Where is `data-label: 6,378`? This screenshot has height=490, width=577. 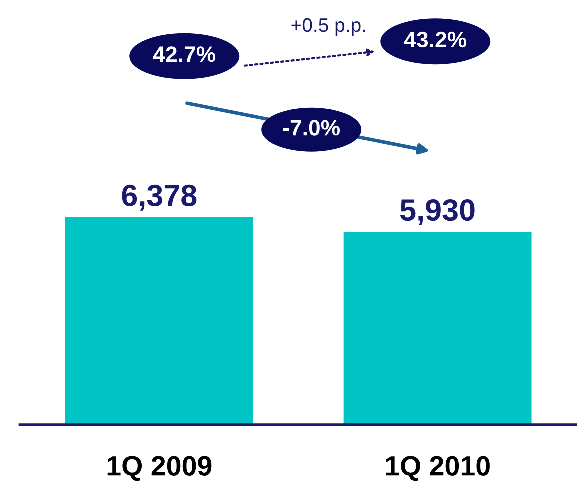
data-label: 6,378 is located at coordinates (159, 197).